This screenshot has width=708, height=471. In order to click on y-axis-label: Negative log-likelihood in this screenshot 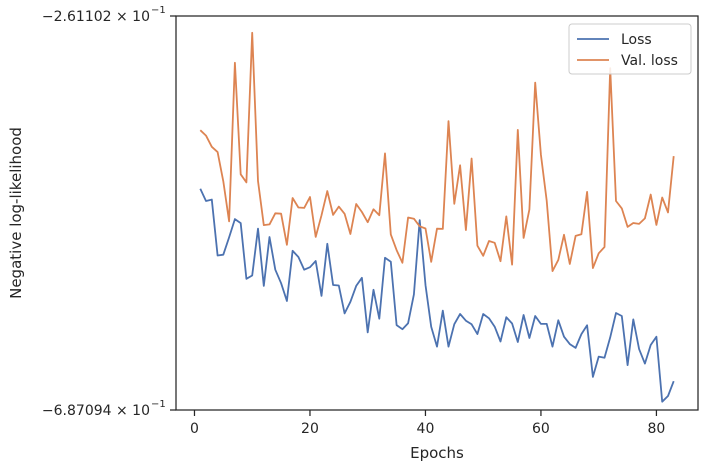, I will do `click(16, 213)`.